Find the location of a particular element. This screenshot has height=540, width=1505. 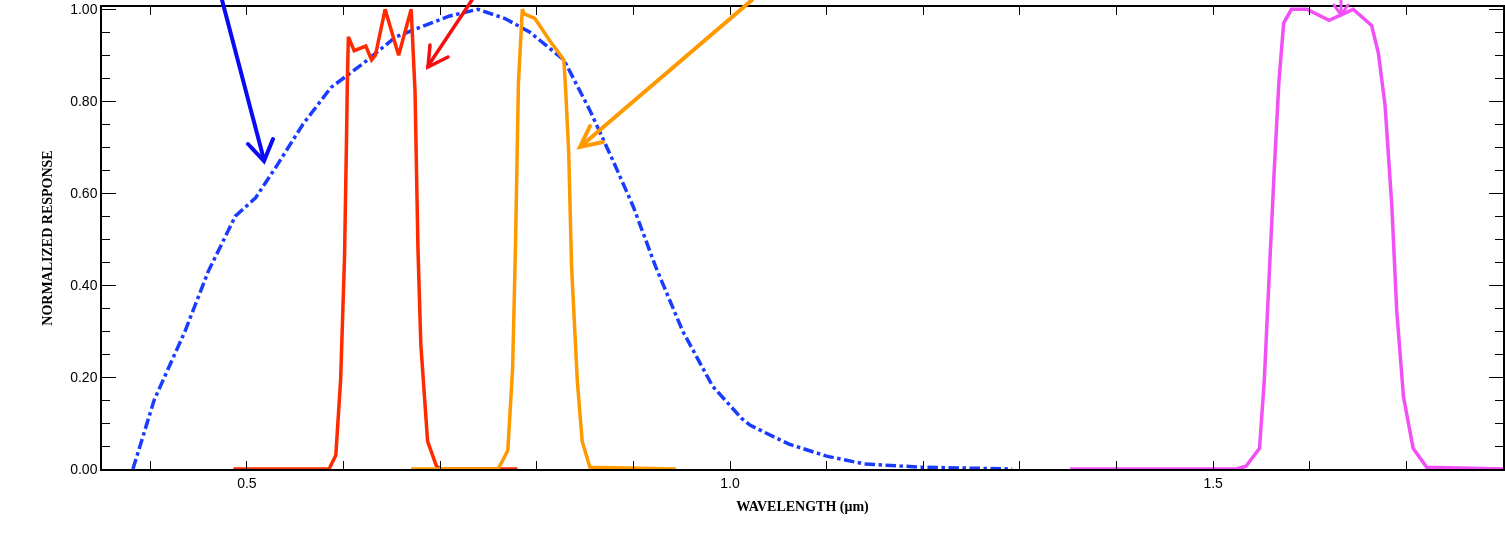

x-tick-label: 0.5 is located at coordinates (247, 482).